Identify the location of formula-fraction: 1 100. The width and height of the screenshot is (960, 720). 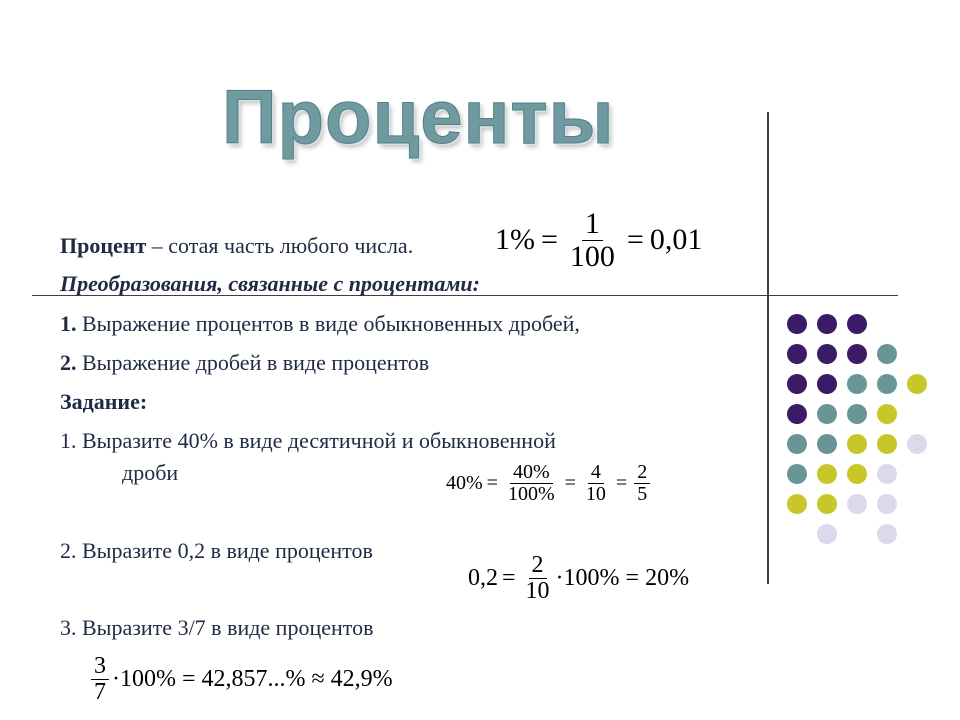
(592, 240).